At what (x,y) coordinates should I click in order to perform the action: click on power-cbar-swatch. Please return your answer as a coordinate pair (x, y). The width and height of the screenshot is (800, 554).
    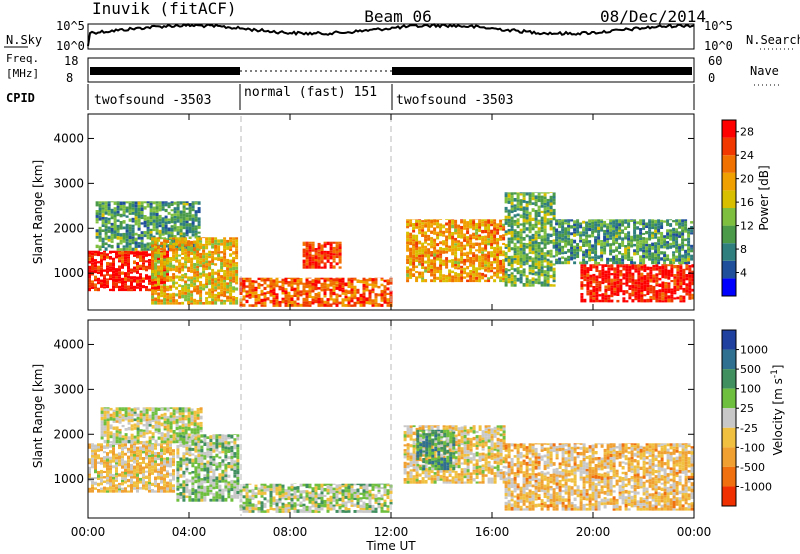
    Looking at the image, I should click on (729, 129).